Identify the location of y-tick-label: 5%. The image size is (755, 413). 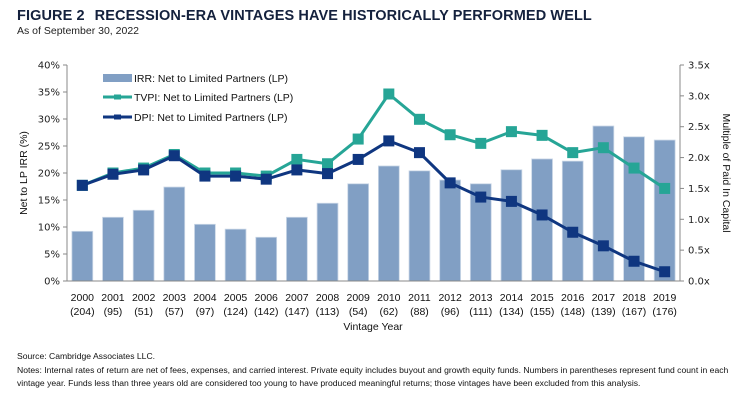
(52, 255).